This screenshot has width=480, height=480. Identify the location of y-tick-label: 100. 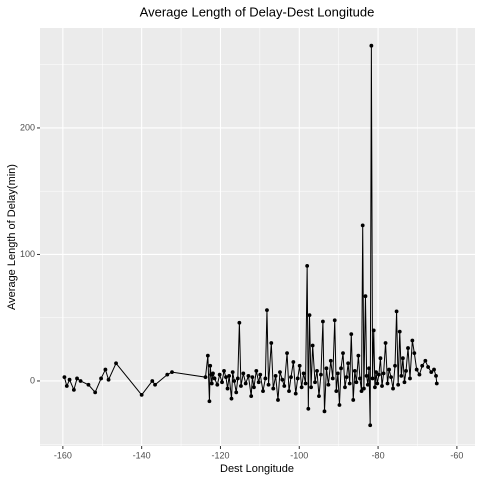
(27, 254).